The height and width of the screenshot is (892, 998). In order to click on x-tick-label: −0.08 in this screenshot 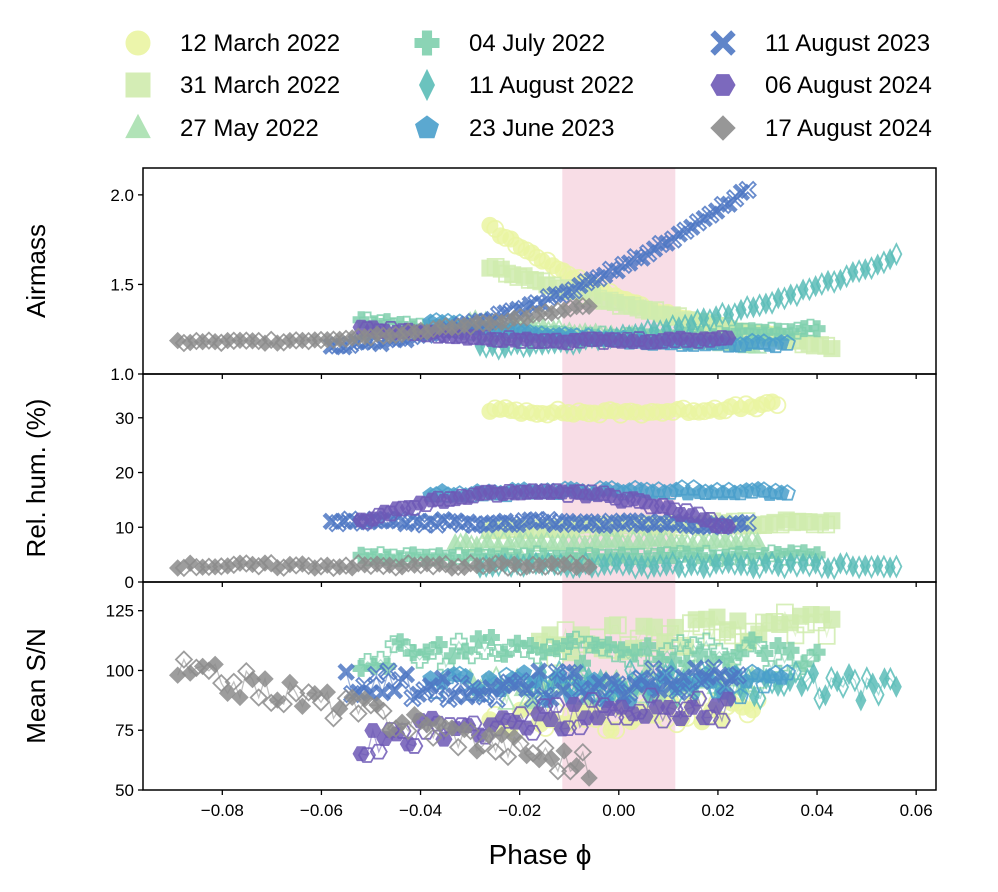, I will do `click(222, 810)`.